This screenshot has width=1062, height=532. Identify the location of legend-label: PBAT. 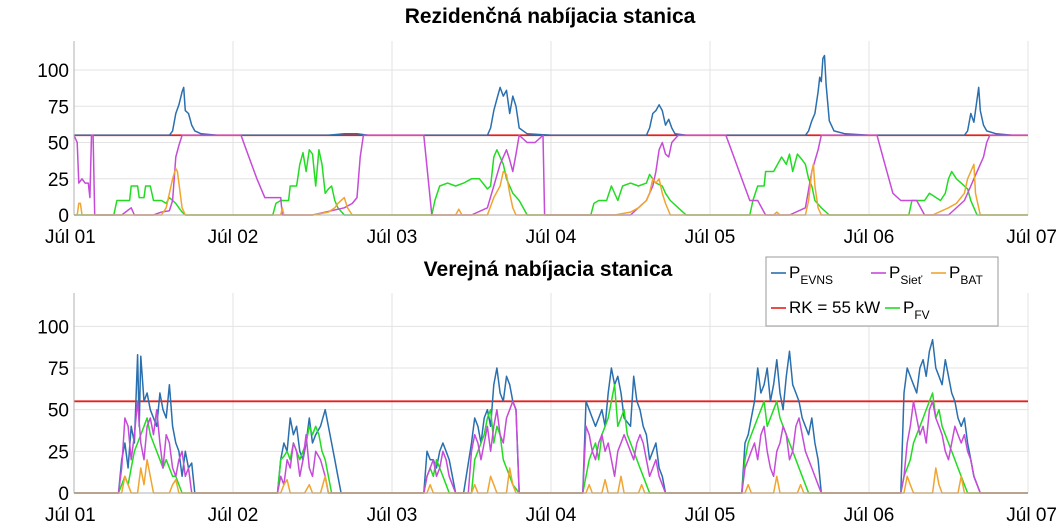
(966, 275).